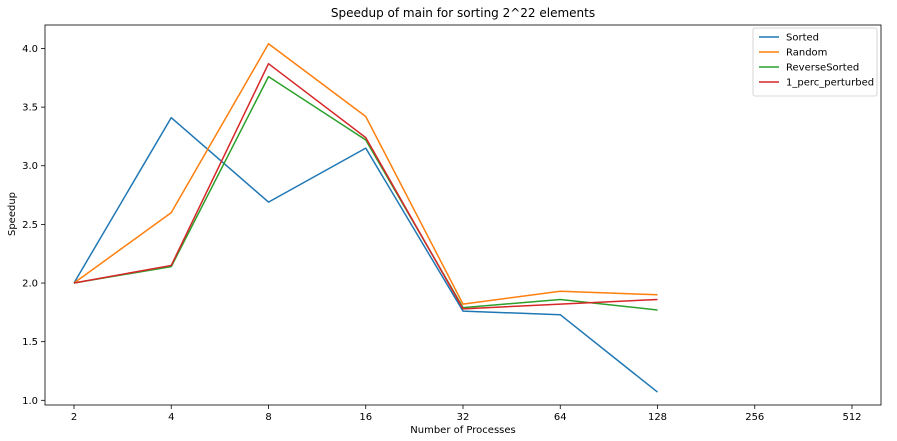 The image size is (897, 441). Describe the element at coordinates (30, 166) in the screenshot. I see `y-tick-label: 3.0` at that location.